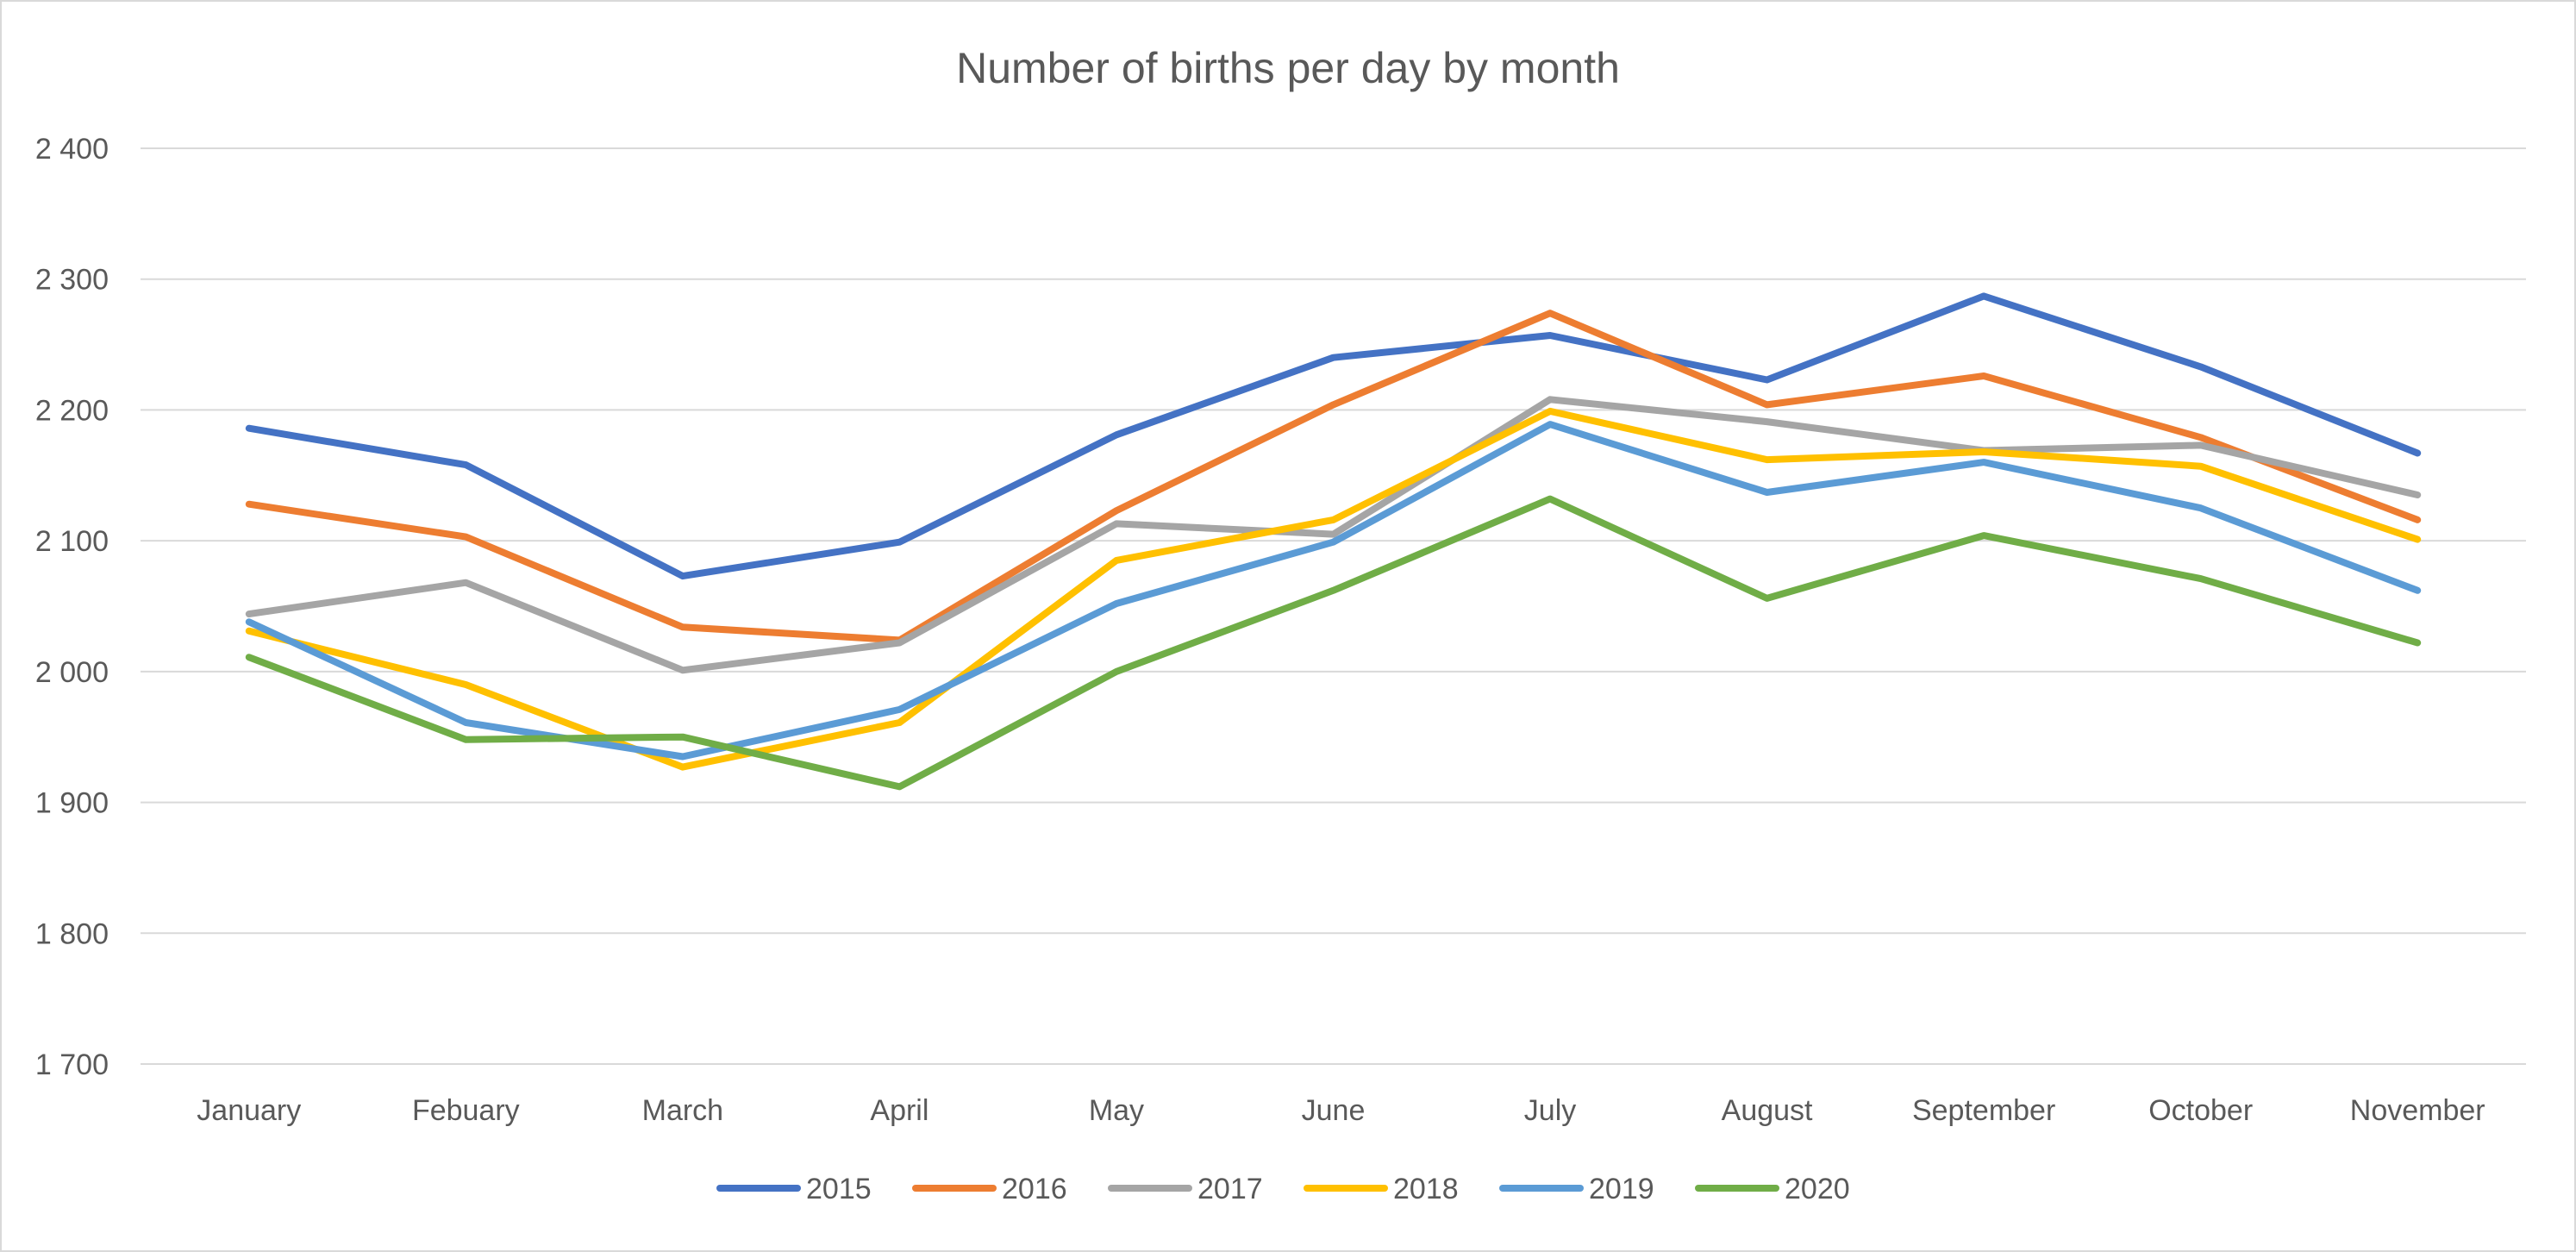 Image resolution: width=2576 pixels, height=1252 pixels. I want to click on y-tick-label: 2 000, so click(72, 673).